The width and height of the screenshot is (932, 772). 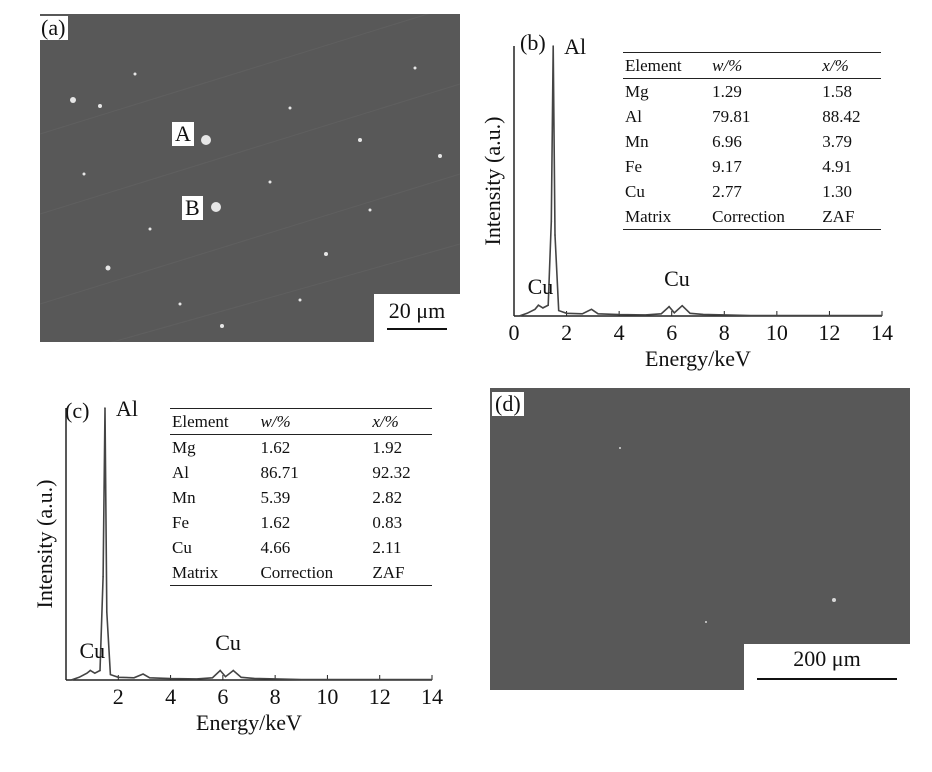 I want to click on panel-label-b: (b), so click(x=533, y=42).